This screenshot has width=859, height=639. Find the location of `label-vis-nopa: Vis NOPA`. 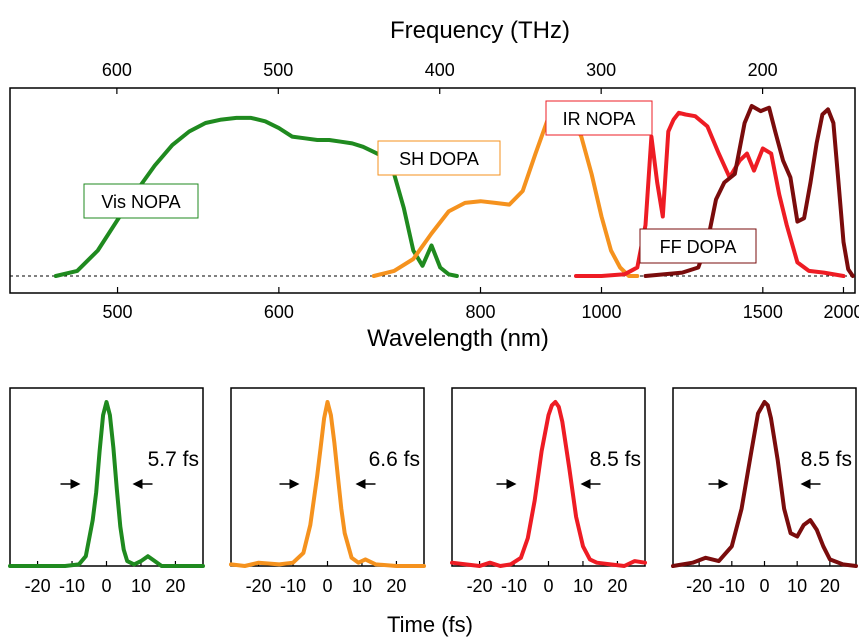

label-vis-nopa: Vis NOPA is located at coordinates (141, 201).